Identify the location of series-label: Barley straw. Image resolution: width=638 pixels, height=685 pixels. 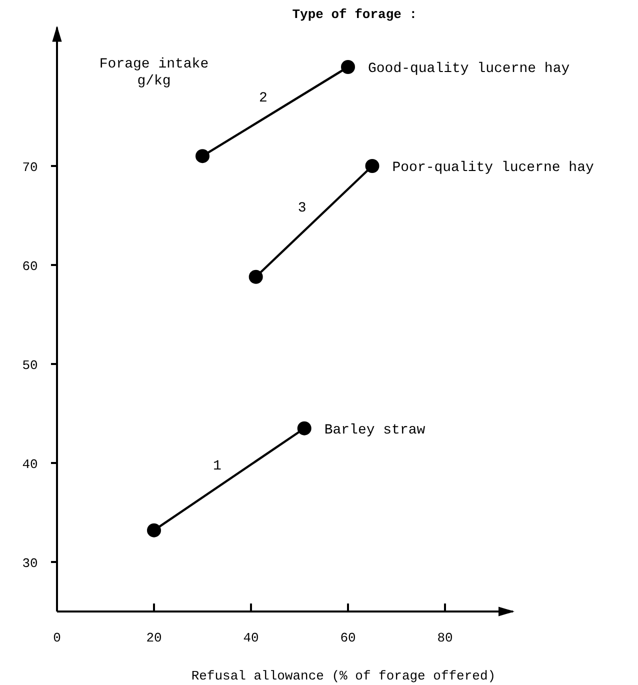
(375, 430).